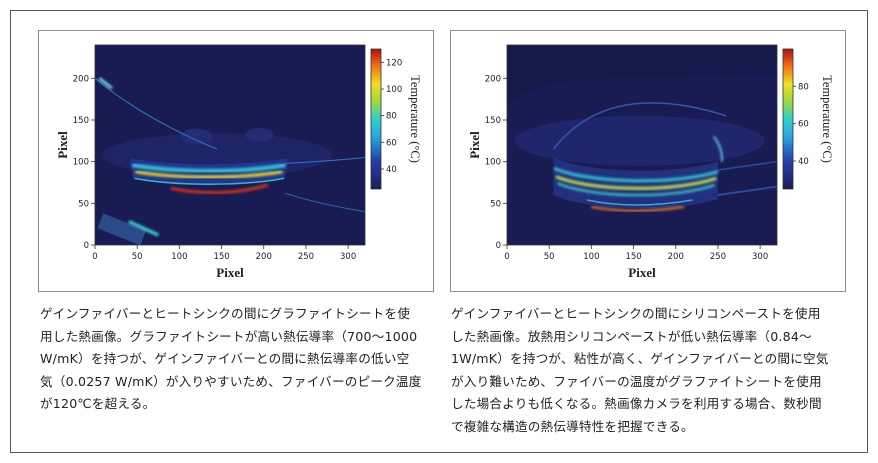 Image resolution: width=878 pixels, height=463 pixels. What do you see at coordinates (642, 74) in the screenshot?
I see `background-region` at bounding box center [642, 74].